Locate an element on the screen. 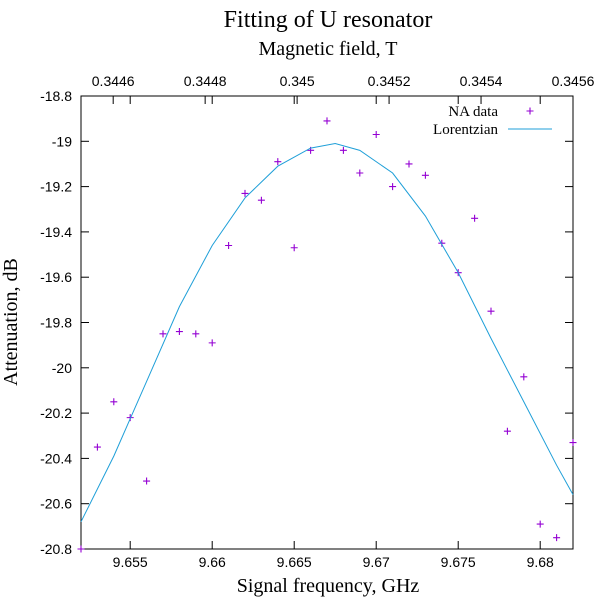 This screenshot has width=600, height=600. y-tick-label: -20.2 is located at coordinates (56, 413).